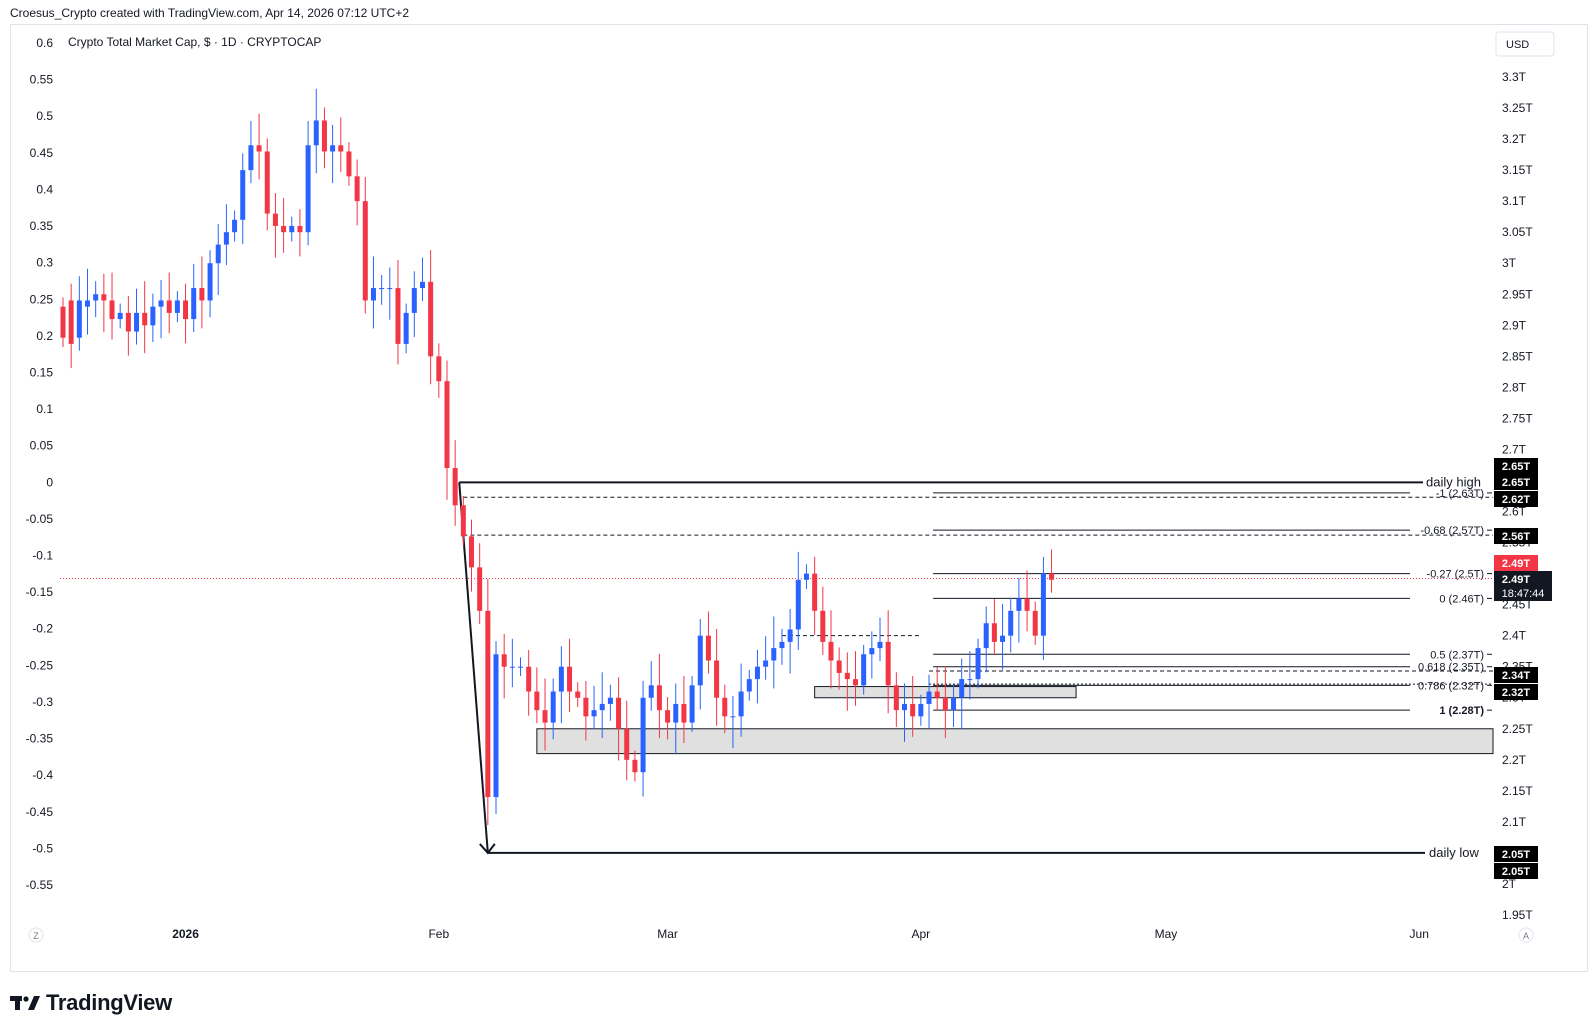 The image size is (1596, 1025). Describe the element at coordinates (40, 739) in the screenshot. I see `left-tick-label: -0.35` at that location.